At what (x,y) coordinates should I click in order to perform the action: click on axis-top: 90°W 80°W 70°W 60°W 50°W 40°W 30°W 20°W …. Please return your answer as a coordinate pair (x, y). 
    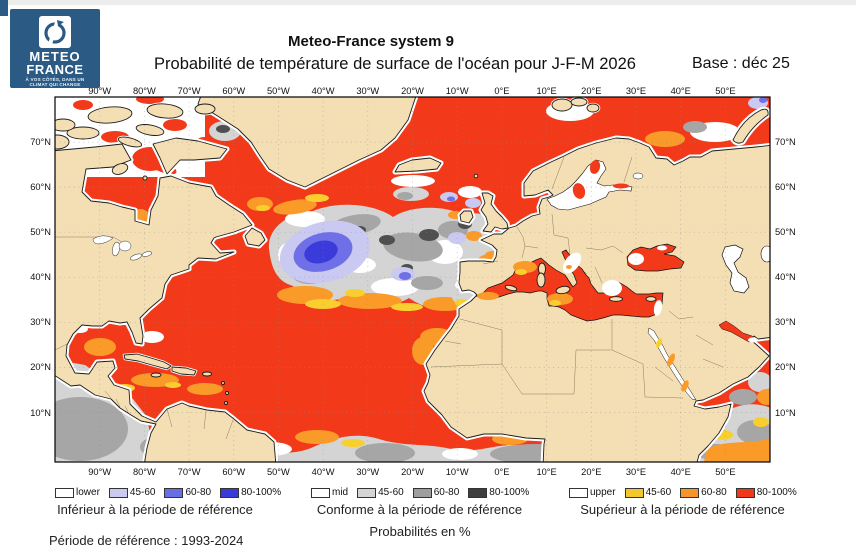
    Looking at the image, I should click on (411, 91).